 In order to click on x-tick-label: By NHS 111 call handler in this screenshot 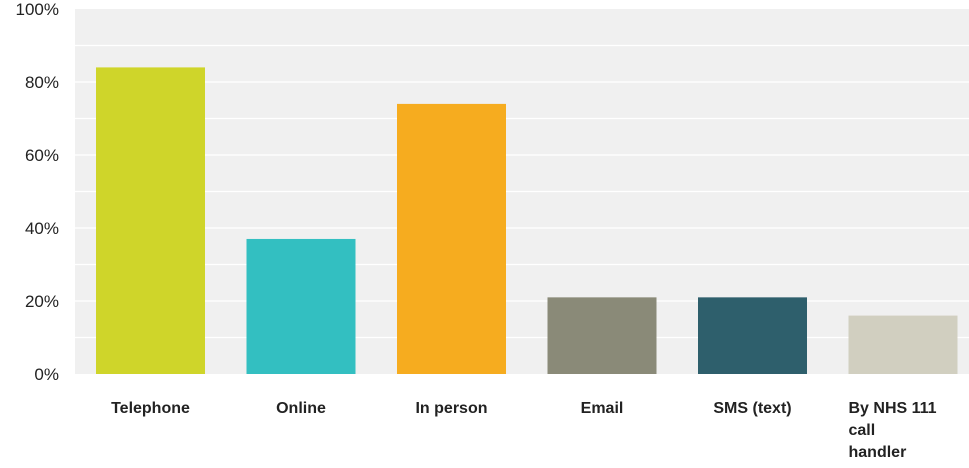, I will do `click(893, 430)`.